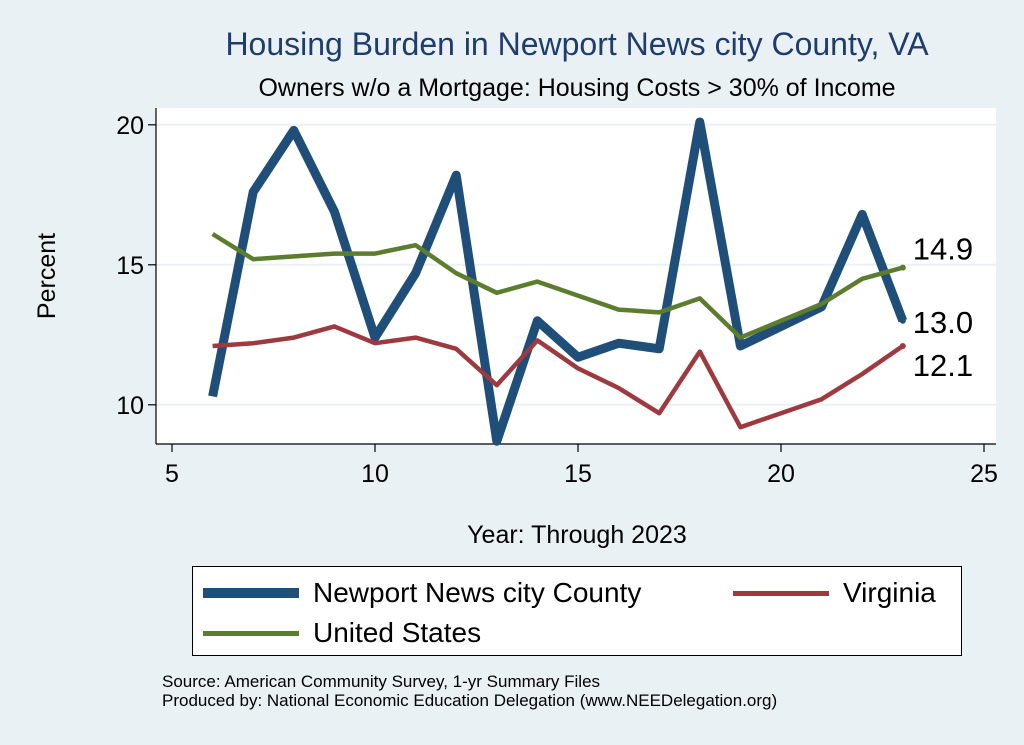  Describe the element at coordinates (130, 126) in the screenshot. I see `y-tick-label: 20` at that location.